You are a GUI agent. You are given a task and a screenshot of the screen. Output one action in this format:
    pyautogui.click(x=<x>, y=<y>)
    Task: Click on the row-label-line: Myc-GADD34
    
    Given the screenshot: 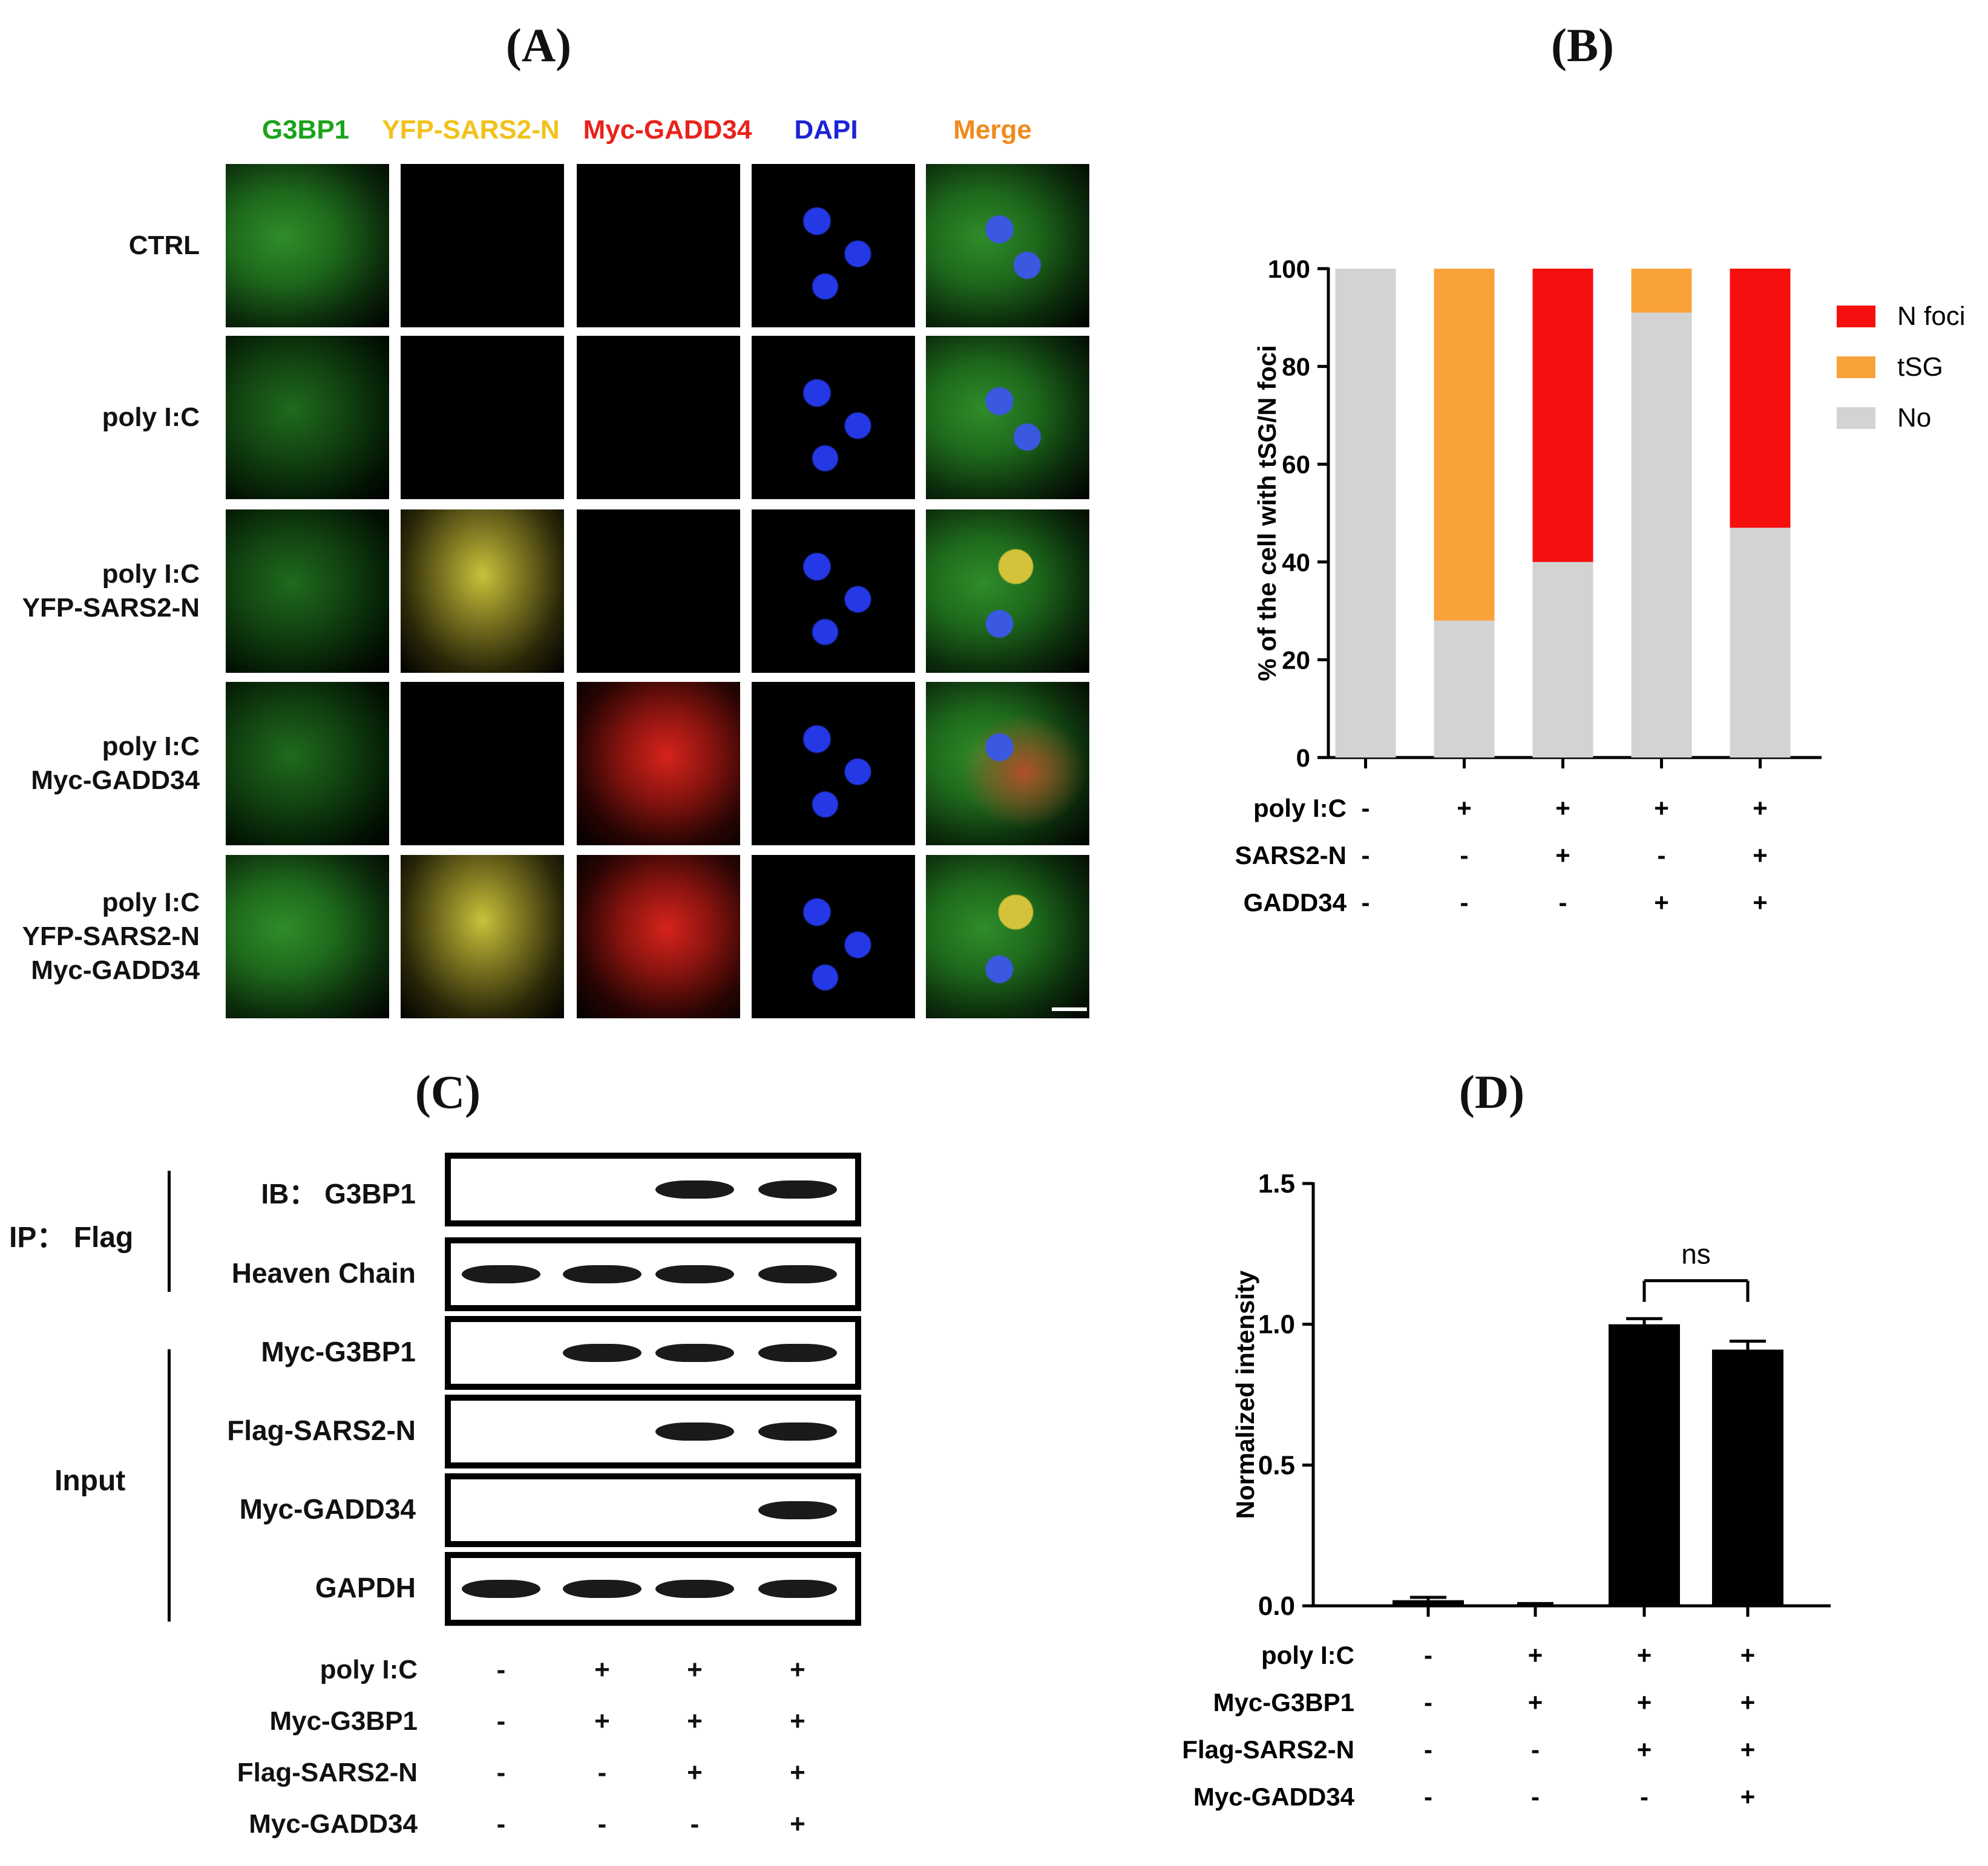 What is the action you would take?
    pyautogui.click(x=115, y=970)
    